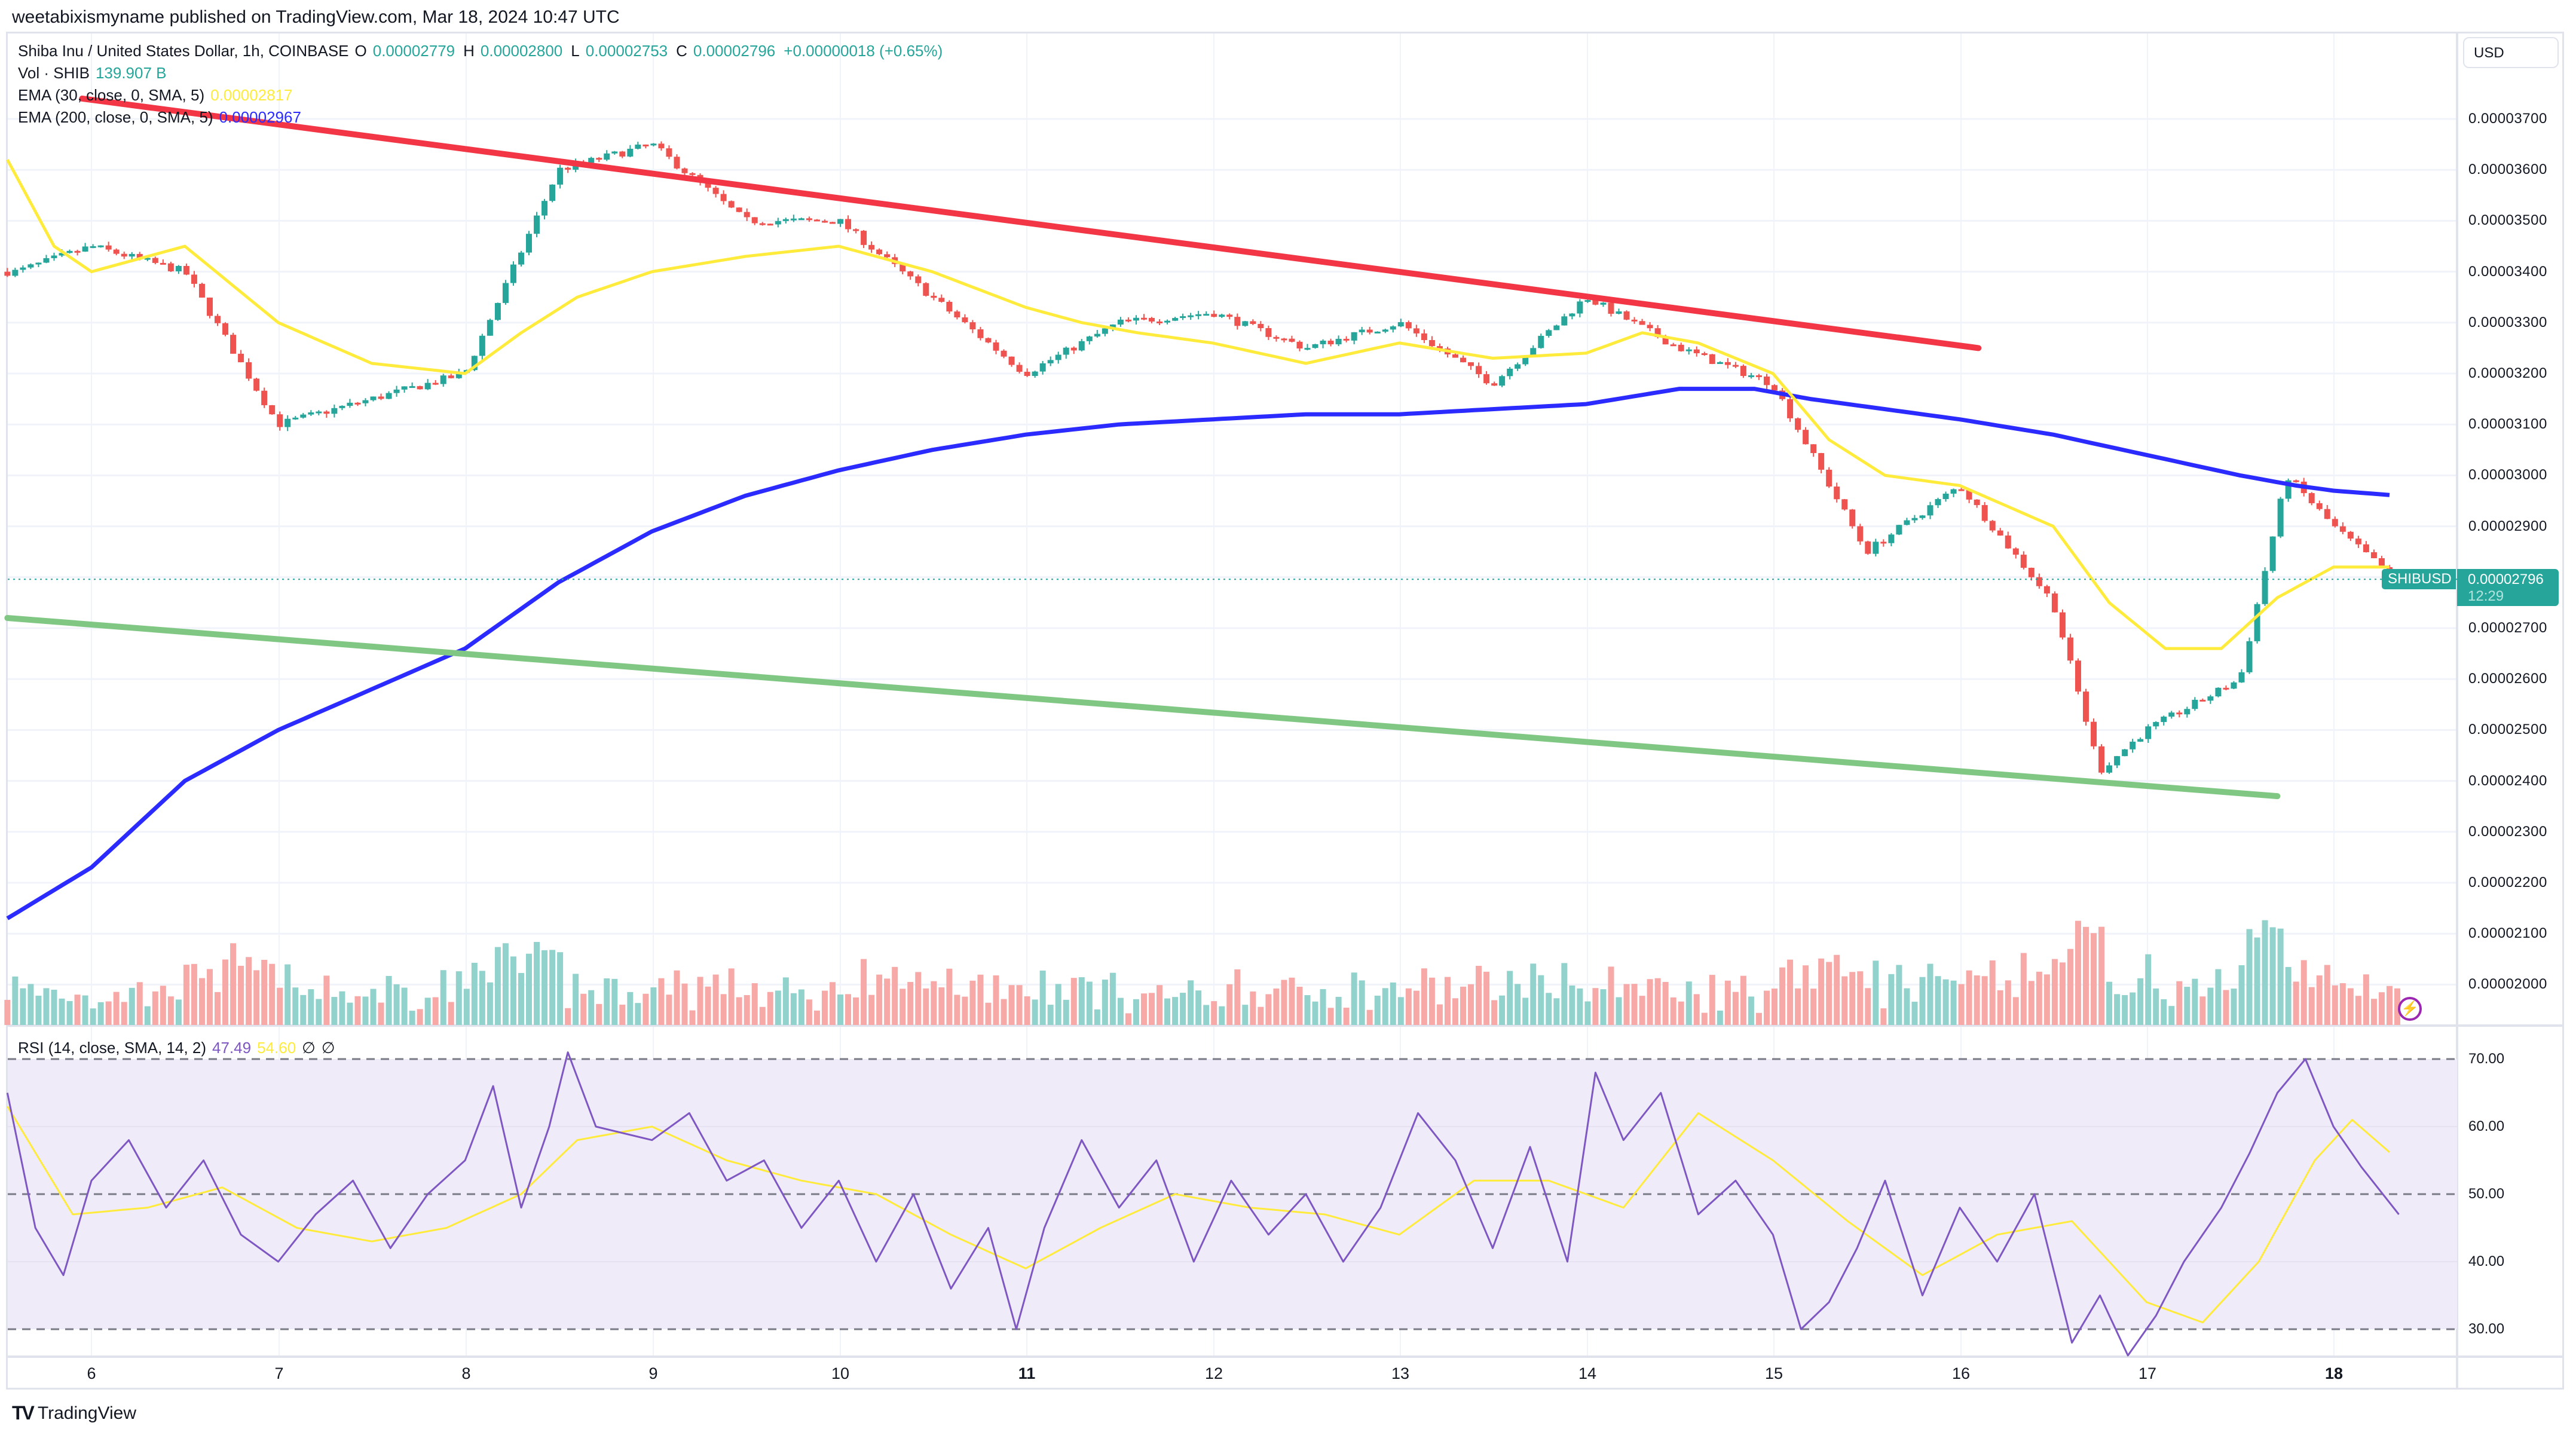  What do you see at coordinates (840, 1373) in the screenshot?
I see `time-tick: 10` at bounding box center [840, 1373].